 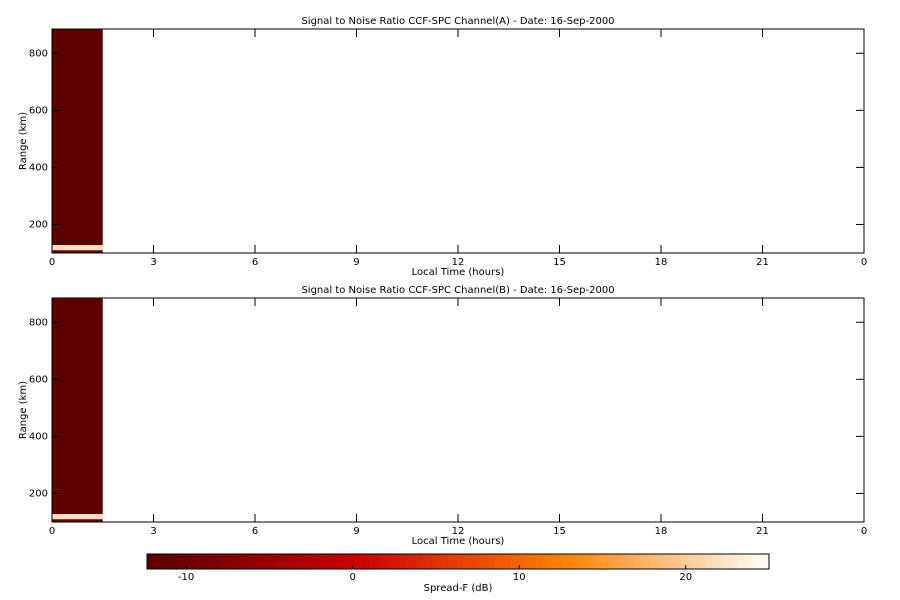 What do you see at coordinates (458, 262) in the screenshot?
I see `x-tick-label: 12` at bounding box center [458, 262].